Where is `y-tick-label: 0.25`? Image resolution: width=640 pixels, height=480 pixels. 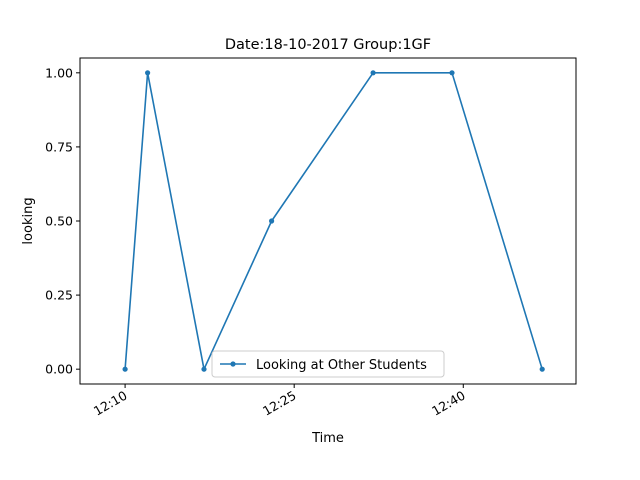 y-tick-label: 0.25 is located at coordinates (59, 295).